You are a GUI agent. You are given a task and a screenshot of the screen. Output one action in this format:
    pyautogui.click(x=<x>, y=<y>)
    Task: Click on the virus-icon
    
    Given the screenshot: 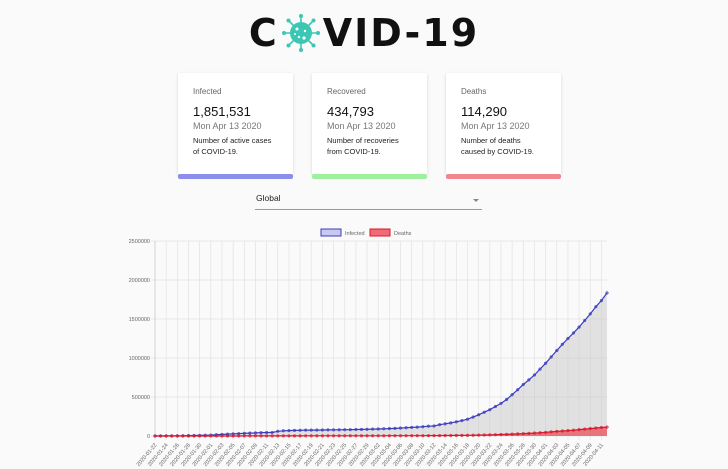 What is the action you would take?
    pyautogui.click(x=300, y=33)
    